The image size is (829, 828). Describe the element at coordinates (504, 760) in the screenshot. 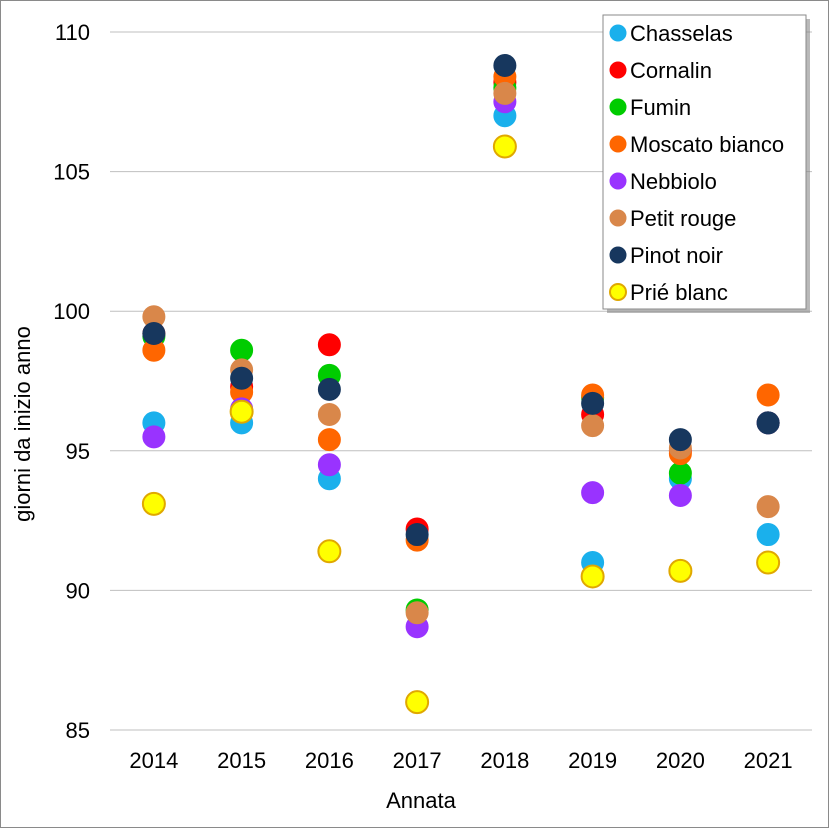

I see `x-tick-label: 2018` at that location.